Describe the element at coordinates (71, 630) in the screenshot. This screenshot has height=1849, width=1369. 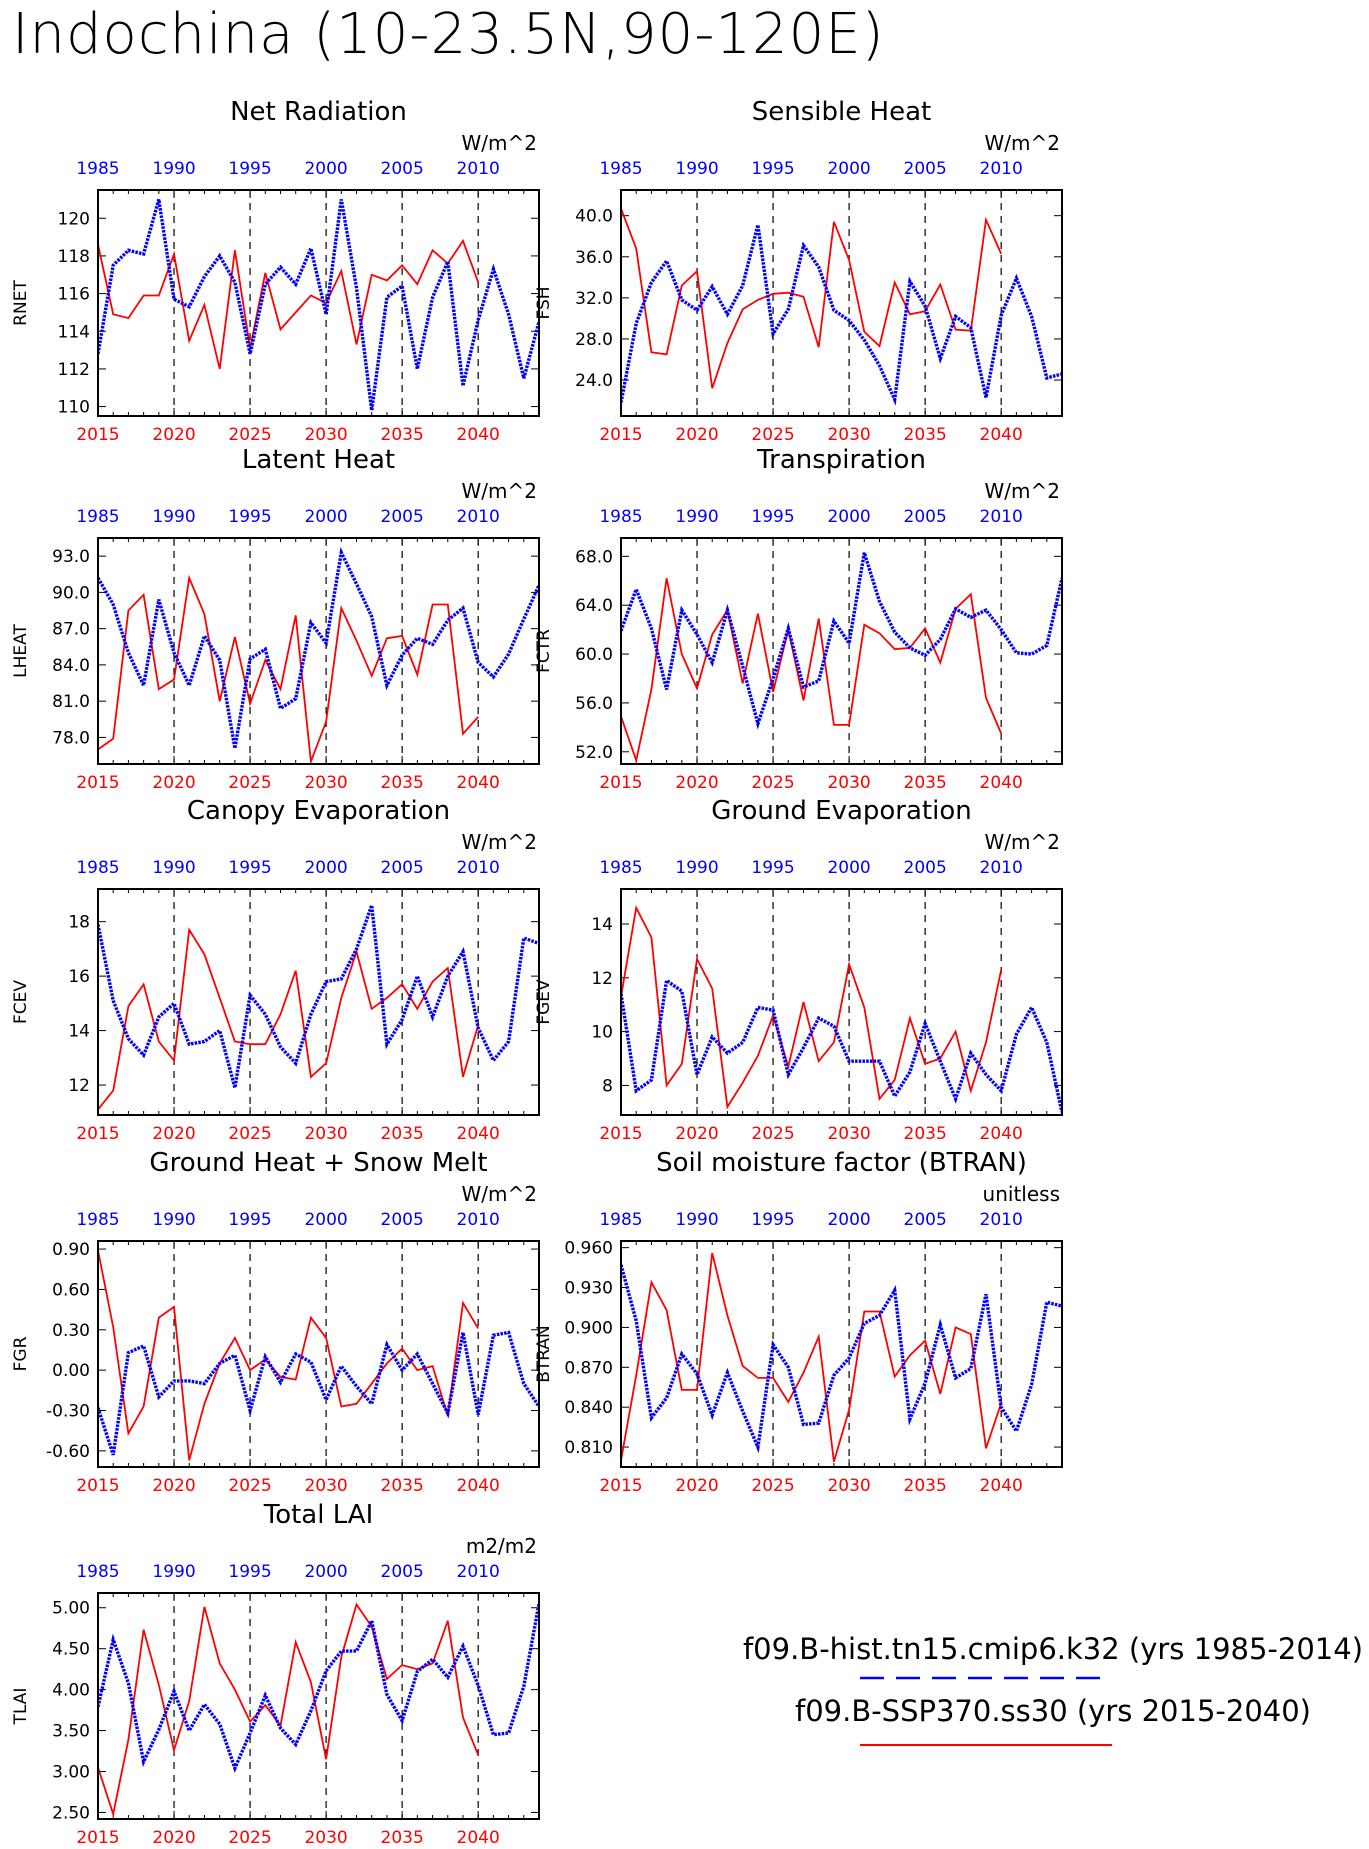
I see `y-tick-label: 87.0` at that location.